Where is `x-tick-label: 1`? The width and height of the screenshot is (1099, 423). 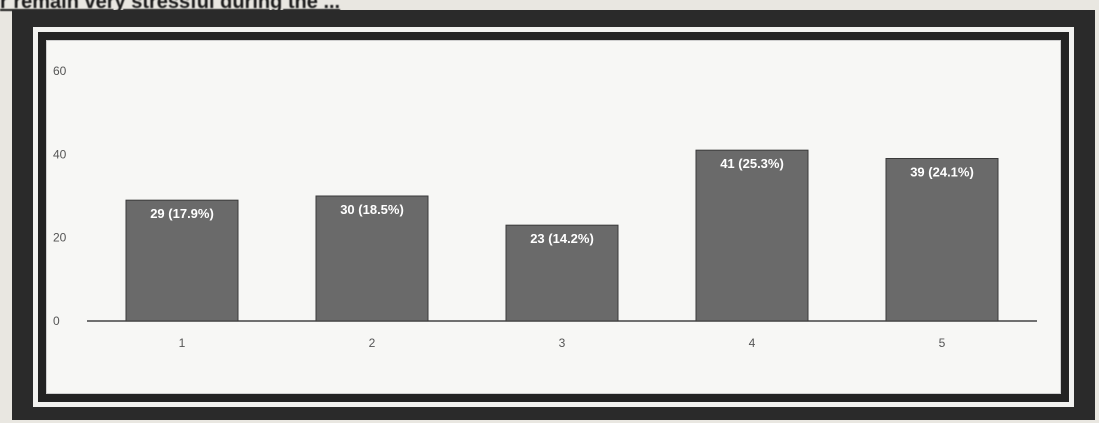
x-tick-label: 1 is located at coordinates (182, 343).